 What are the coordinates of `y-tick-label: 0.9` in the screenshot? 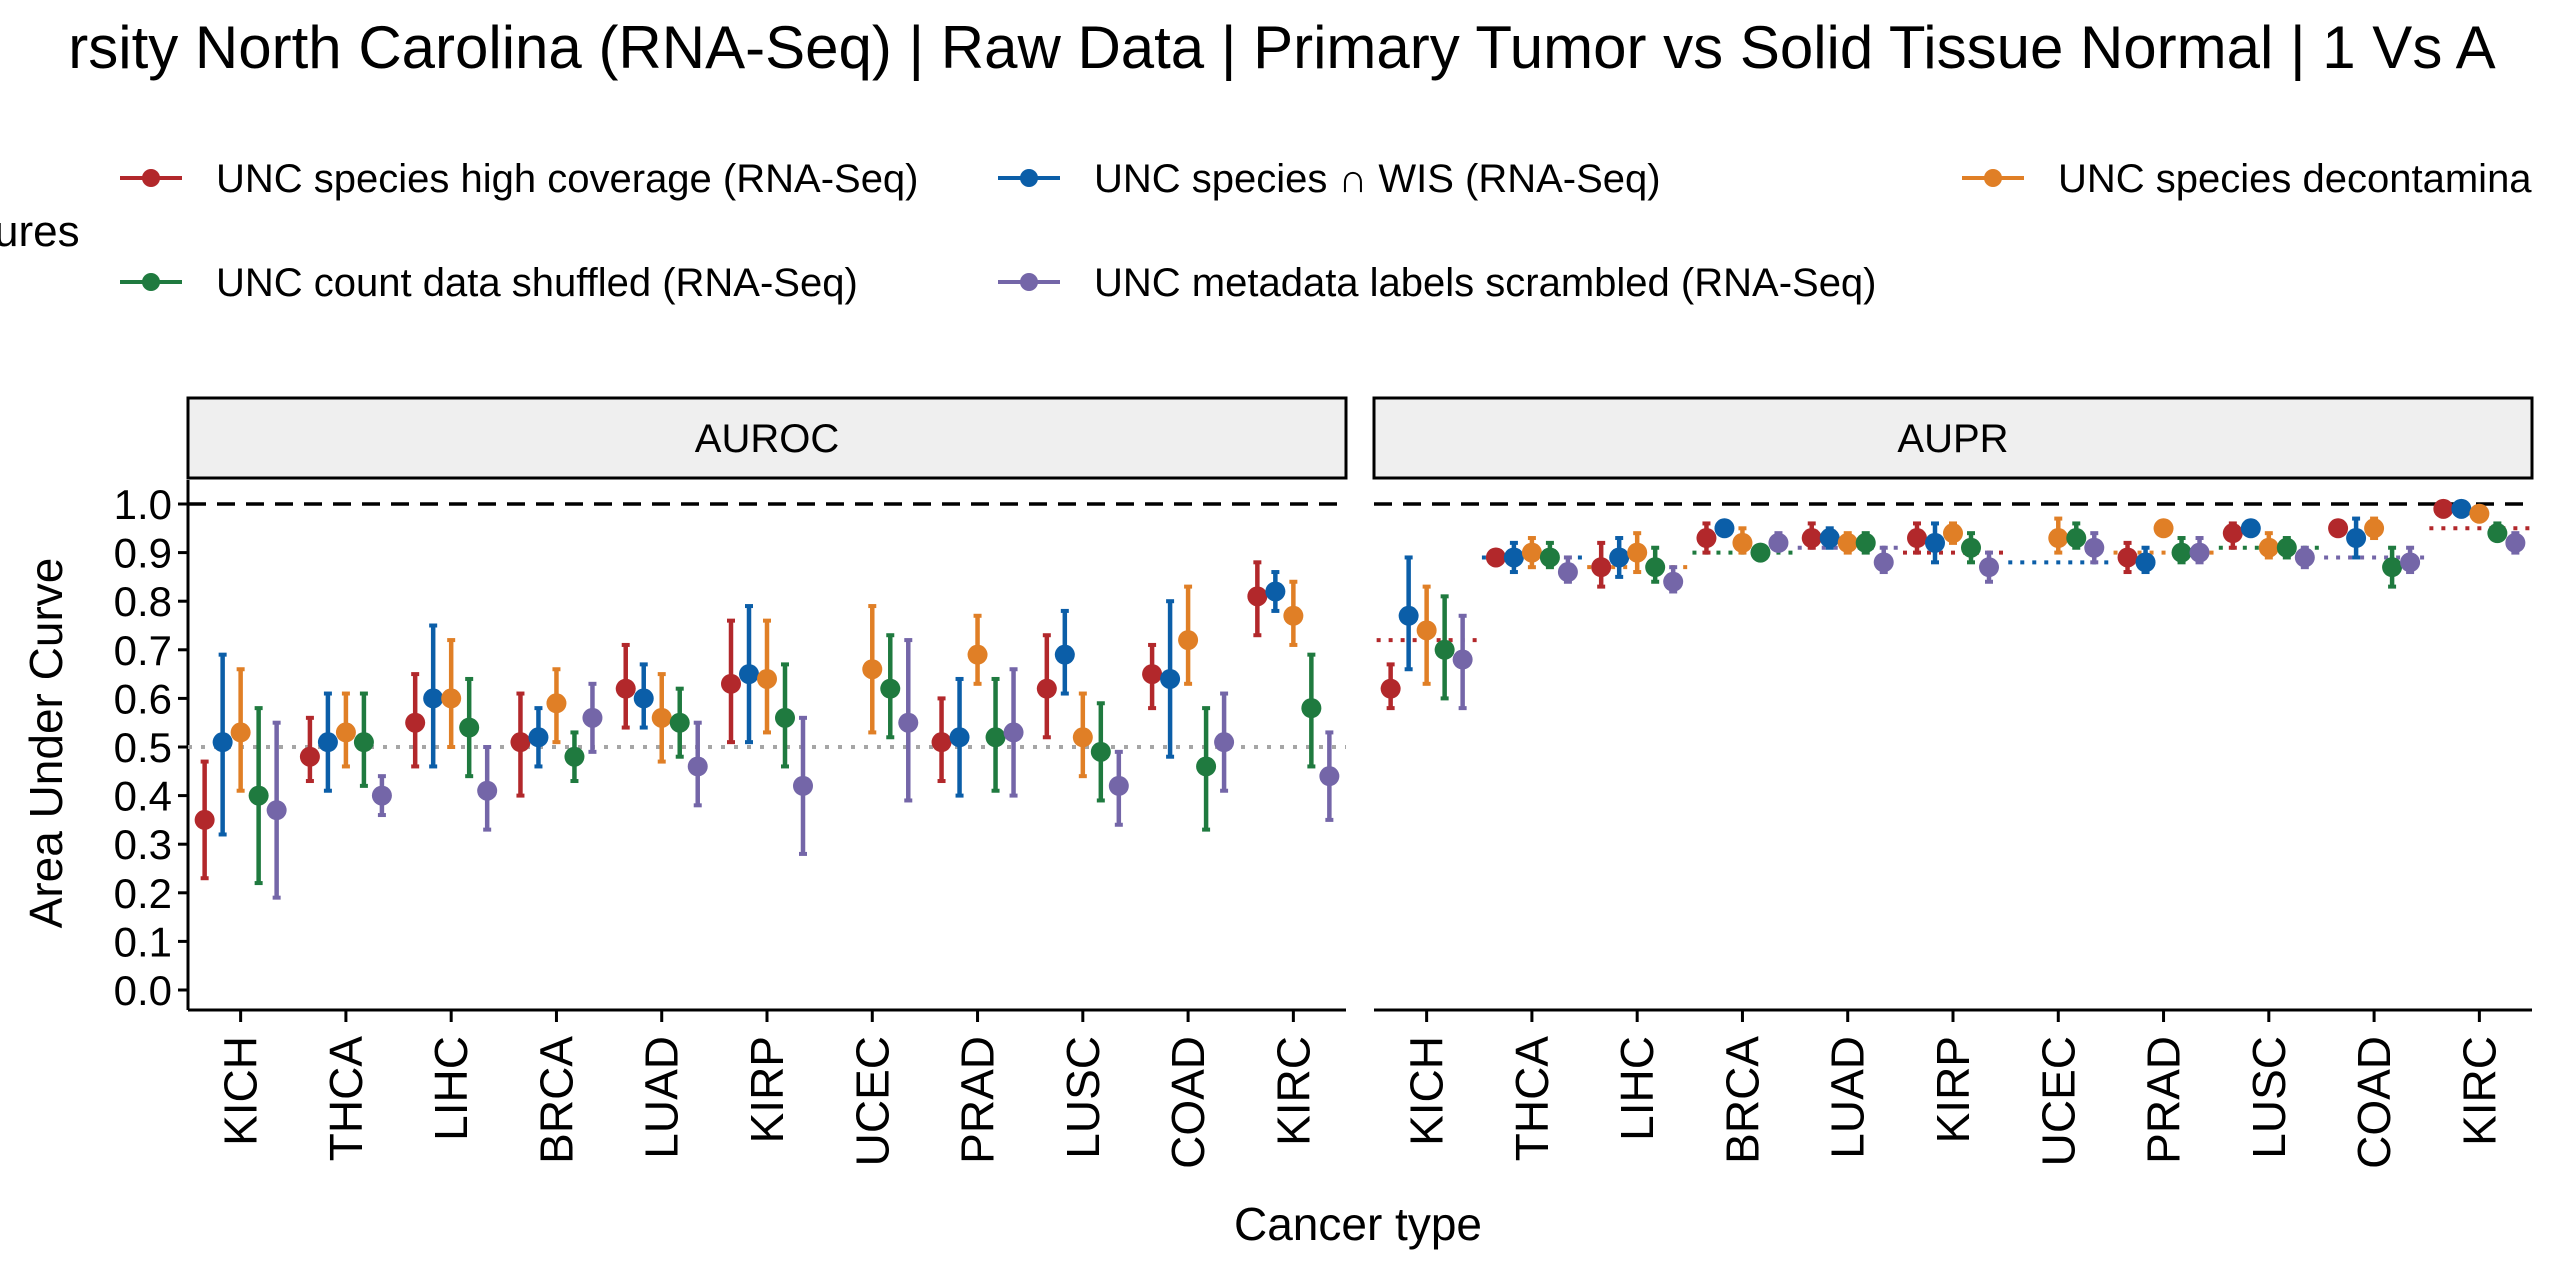 It's located at (143, 553).